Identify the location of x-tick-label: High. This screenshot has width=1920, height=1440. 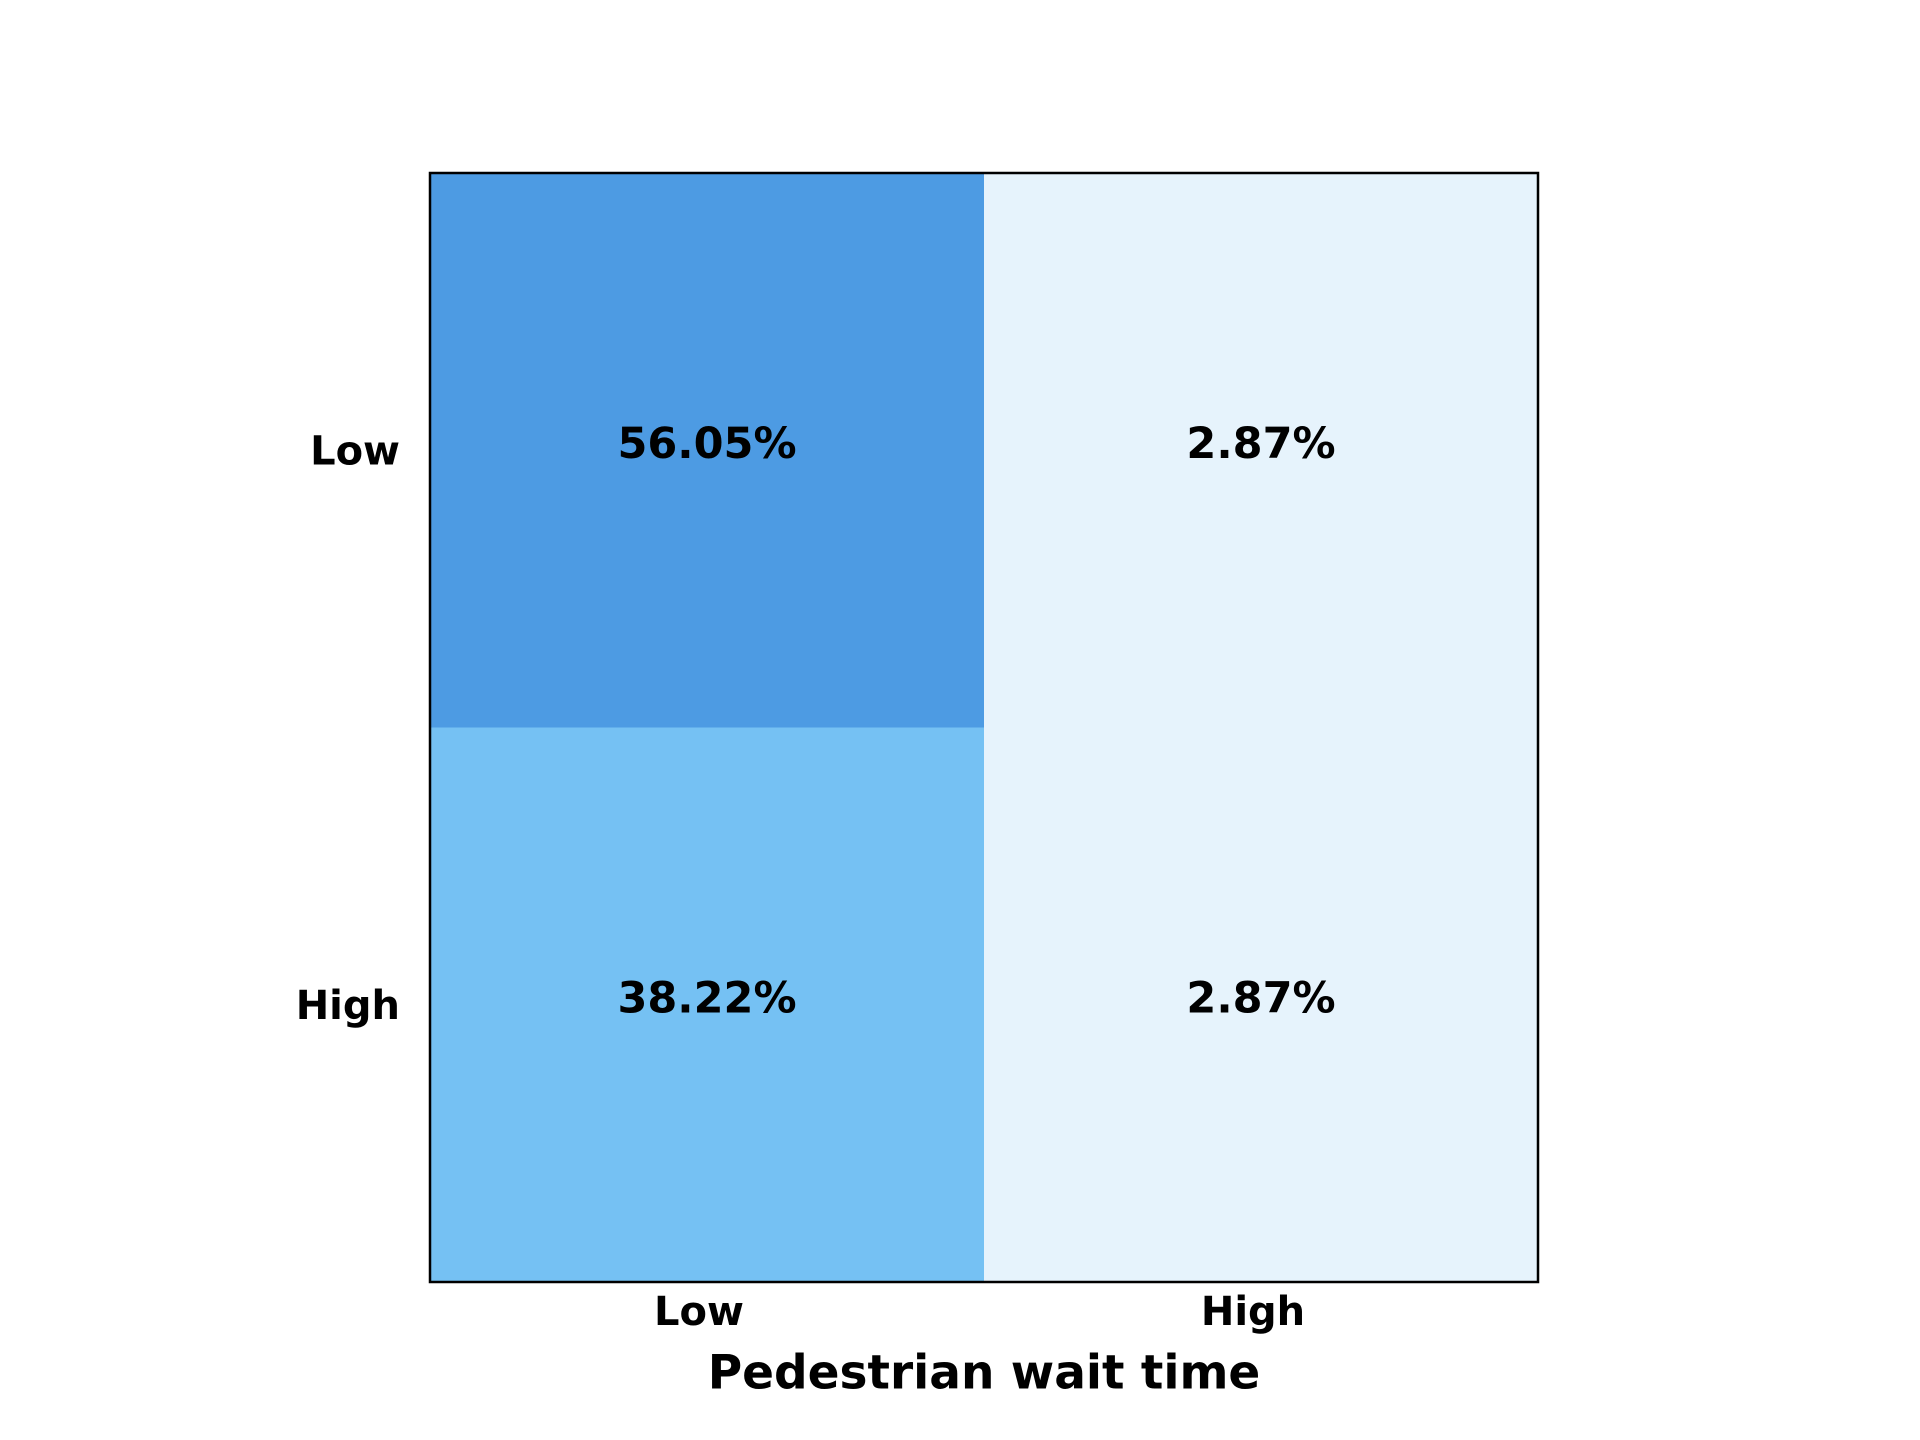
(1253, 1312).